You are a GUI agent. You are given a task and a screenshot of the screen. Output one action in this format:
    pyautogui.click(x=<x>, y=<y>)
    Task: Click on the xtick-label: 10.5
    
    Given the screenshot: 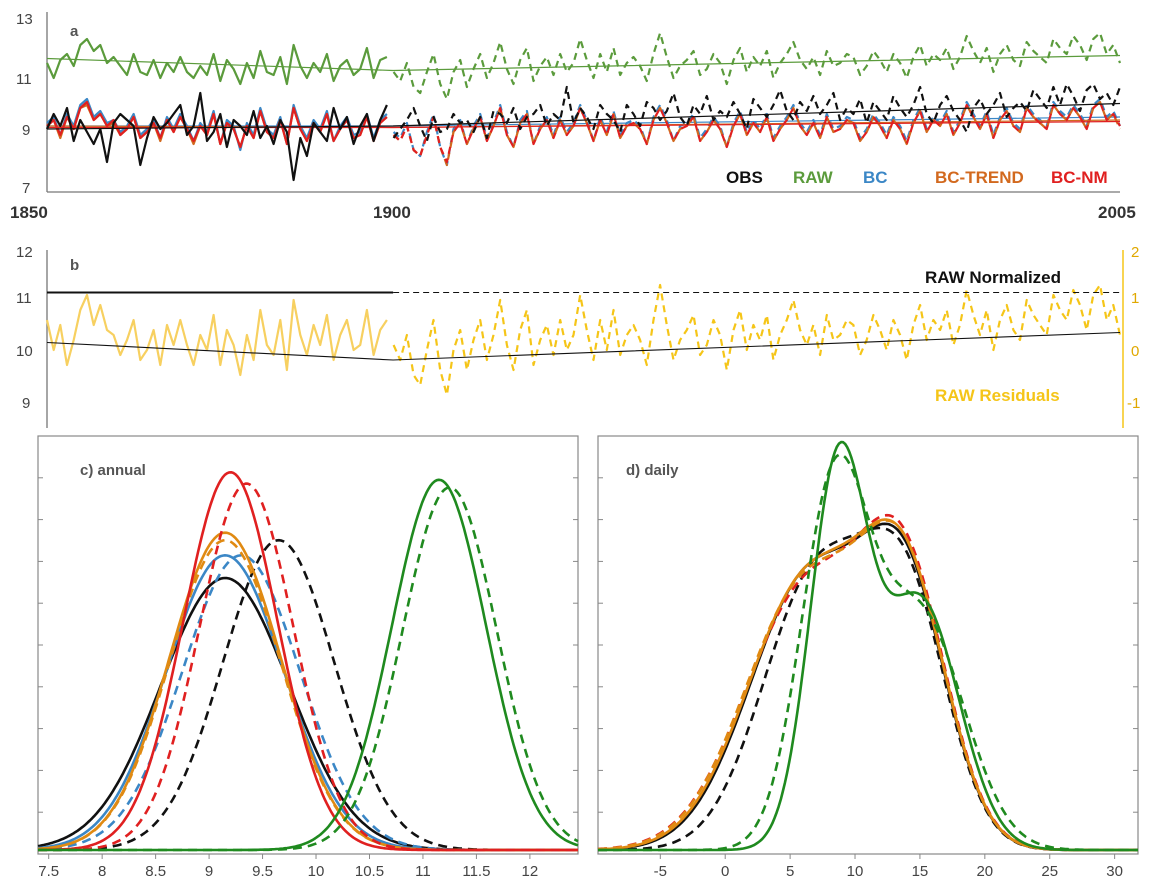 What is the action you would take?
    pyautogui.click(x=369, y=871)
    